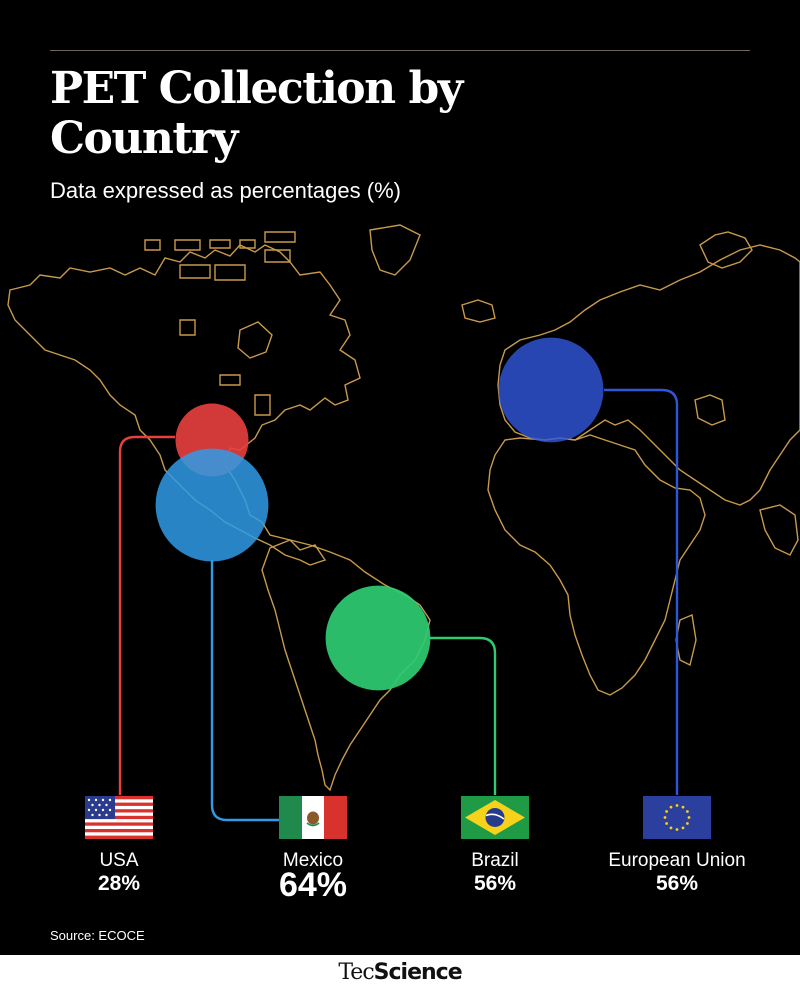 The width and height of the screenshot is (800, 1000). I want to click on country-label-mexico: Mexico, so click(313, 860).